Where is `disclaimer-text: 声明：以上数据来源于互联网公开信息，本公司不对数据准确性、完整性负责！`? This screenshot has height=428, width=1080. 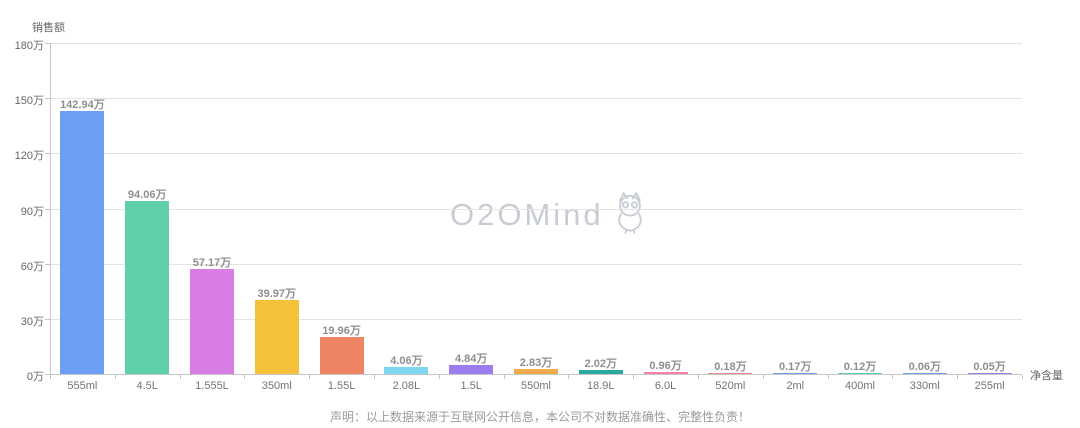 disclaimer-text: 声明：以上数据来源于互联网公开信息，本公司不对数据准确性、完整性负责！ is located at coordinates (539, 417).